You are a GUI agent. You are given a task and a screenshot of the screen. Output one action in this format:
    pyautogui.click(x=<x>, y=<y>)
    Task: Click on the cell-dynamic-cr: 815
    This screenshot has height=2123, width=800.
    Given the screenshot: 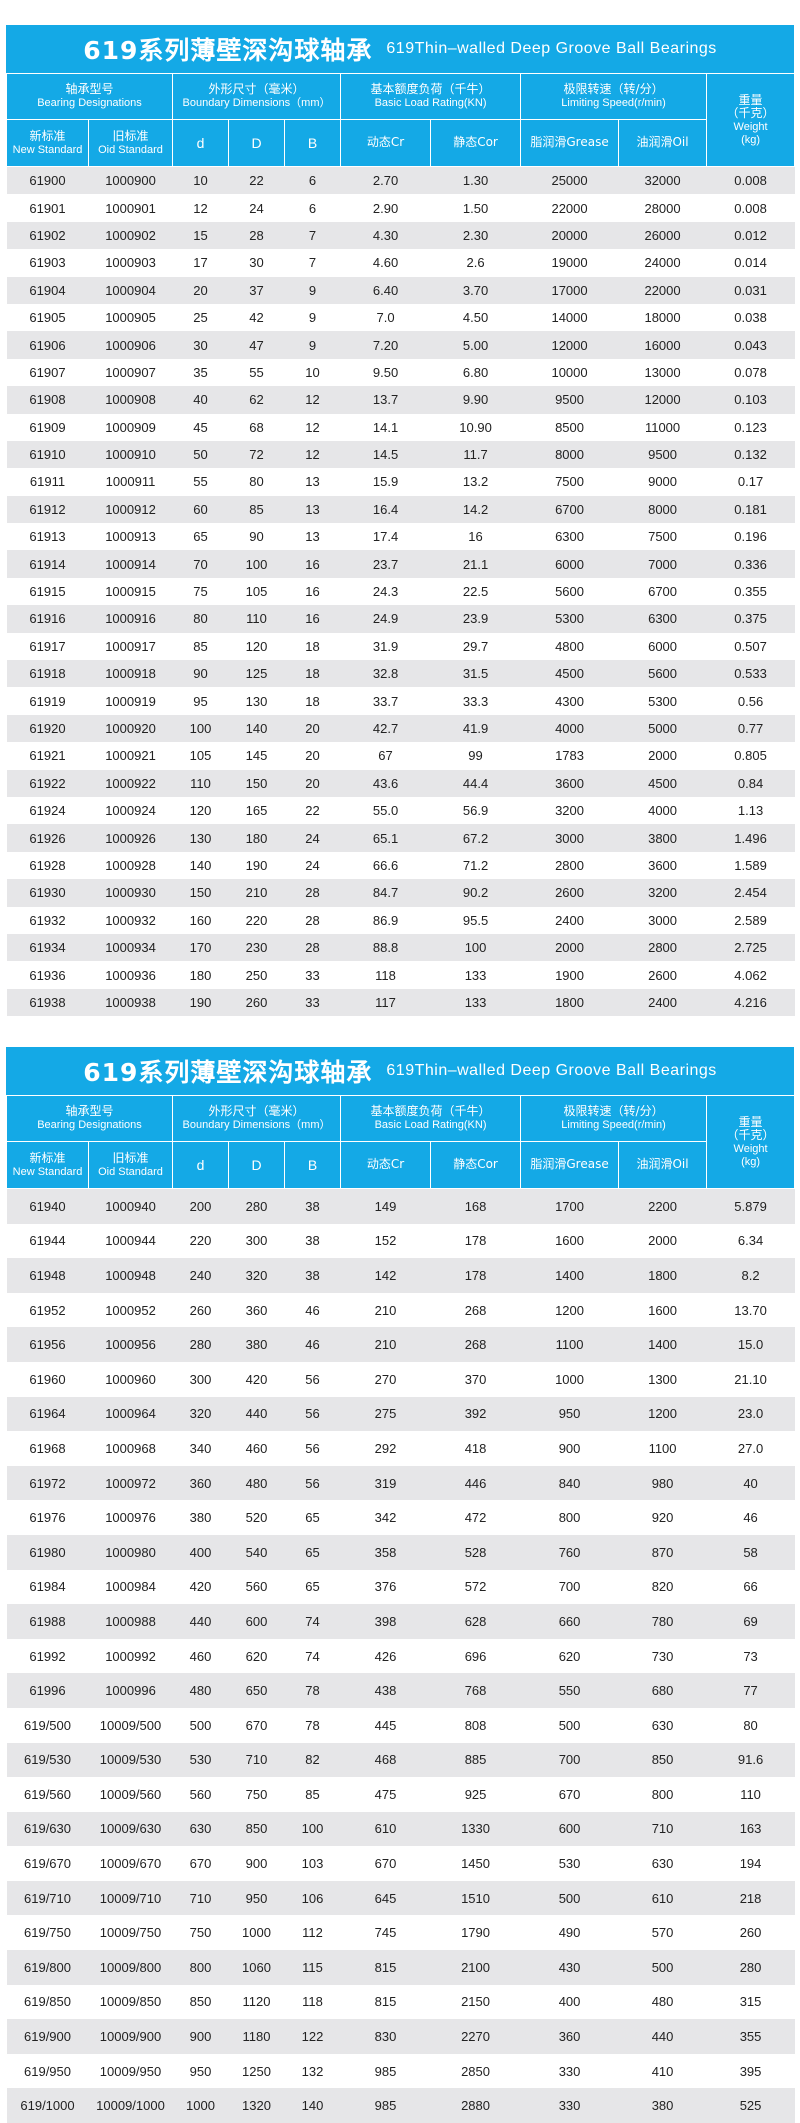 What is the action you would take?
    pyautogui.click(x=386, y=2002)
    